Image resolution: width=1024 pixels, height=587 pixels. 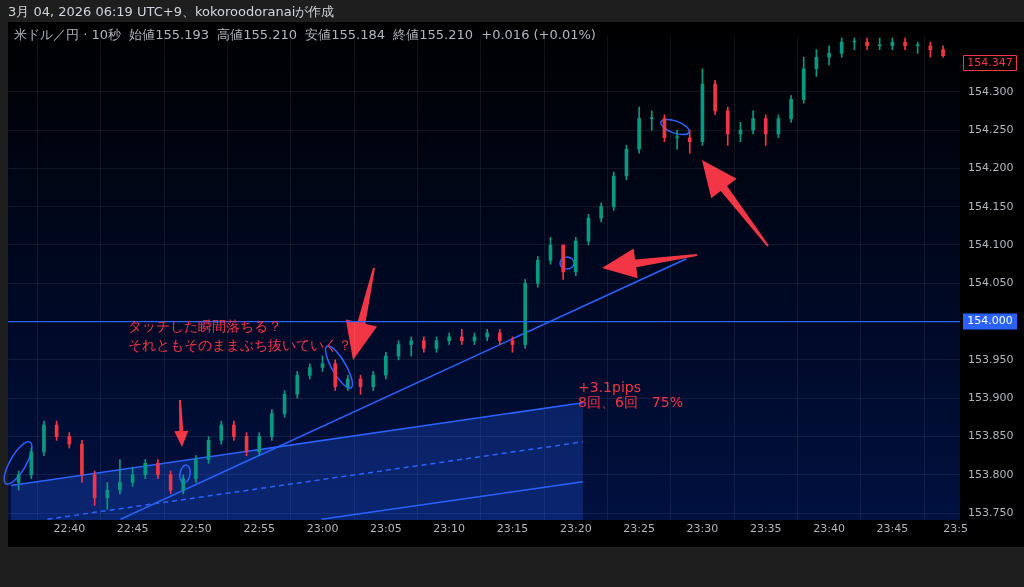 I want to click on x-tick-label: 22:50, so click(x=196, y=529).